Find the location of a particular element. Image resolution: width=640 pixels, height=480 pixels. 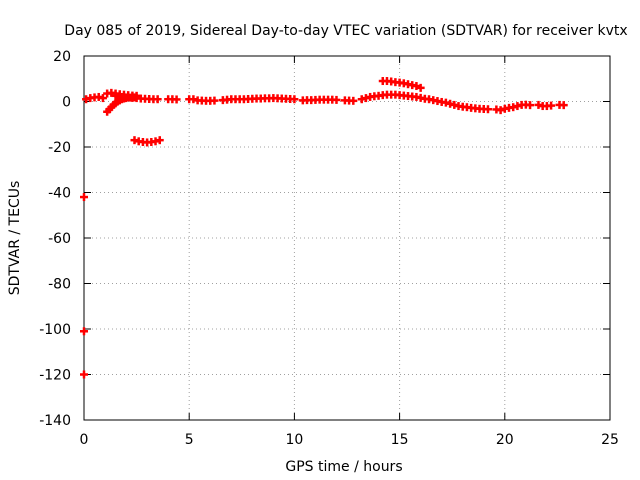

x-tick-label: 5 is located at coordinates (189, 440).